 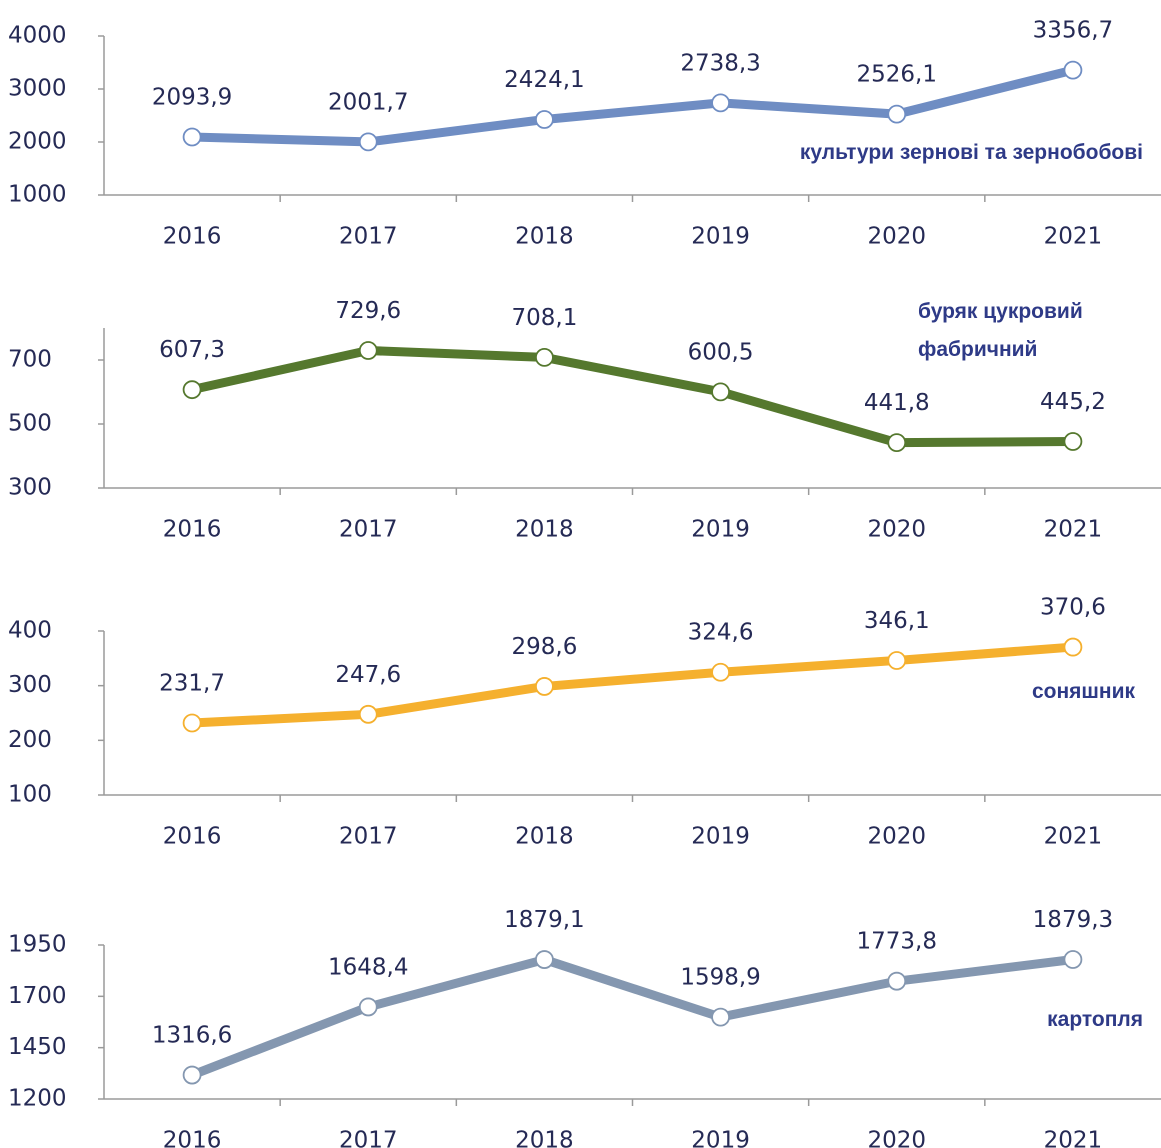 What do you see at coordinates (1083, 691) in the screenshot?
I see `series-label: соняшник` at bounding box center [1083, 691].